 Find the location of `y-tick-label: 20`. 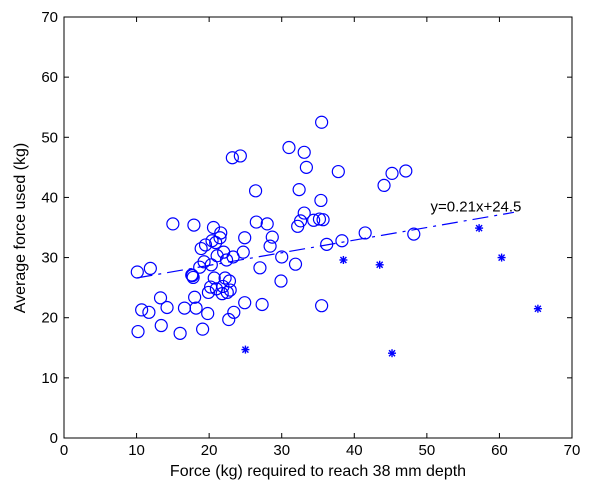

y-tick-label: 20 is located at coordinates (49, 318).